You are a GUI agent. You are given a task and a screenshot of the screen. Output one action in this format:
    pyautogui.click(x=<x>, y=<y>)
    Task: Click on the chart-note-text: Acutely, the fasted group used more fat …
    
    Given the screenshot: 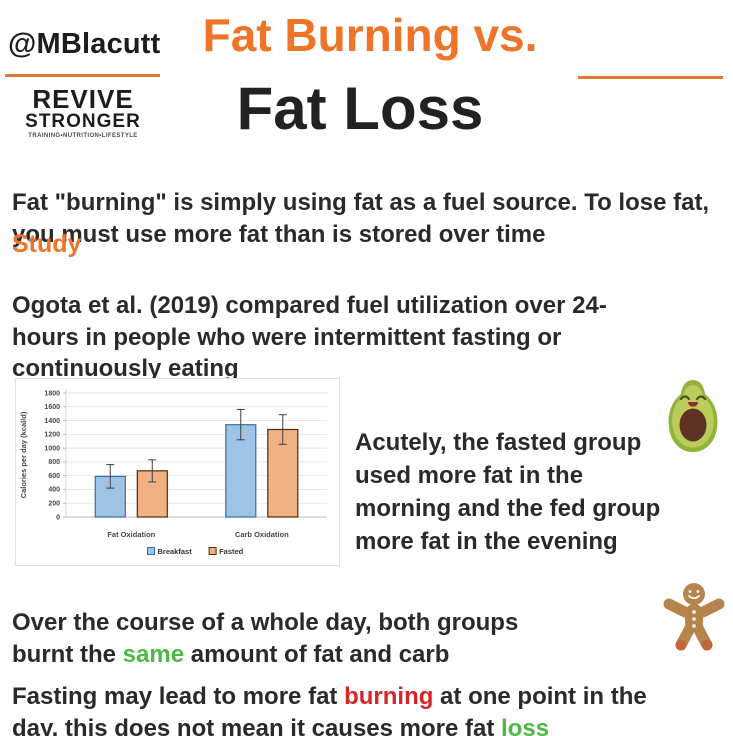 What is the action you would take?
    pyautogui.click(x=508, y=492)
    